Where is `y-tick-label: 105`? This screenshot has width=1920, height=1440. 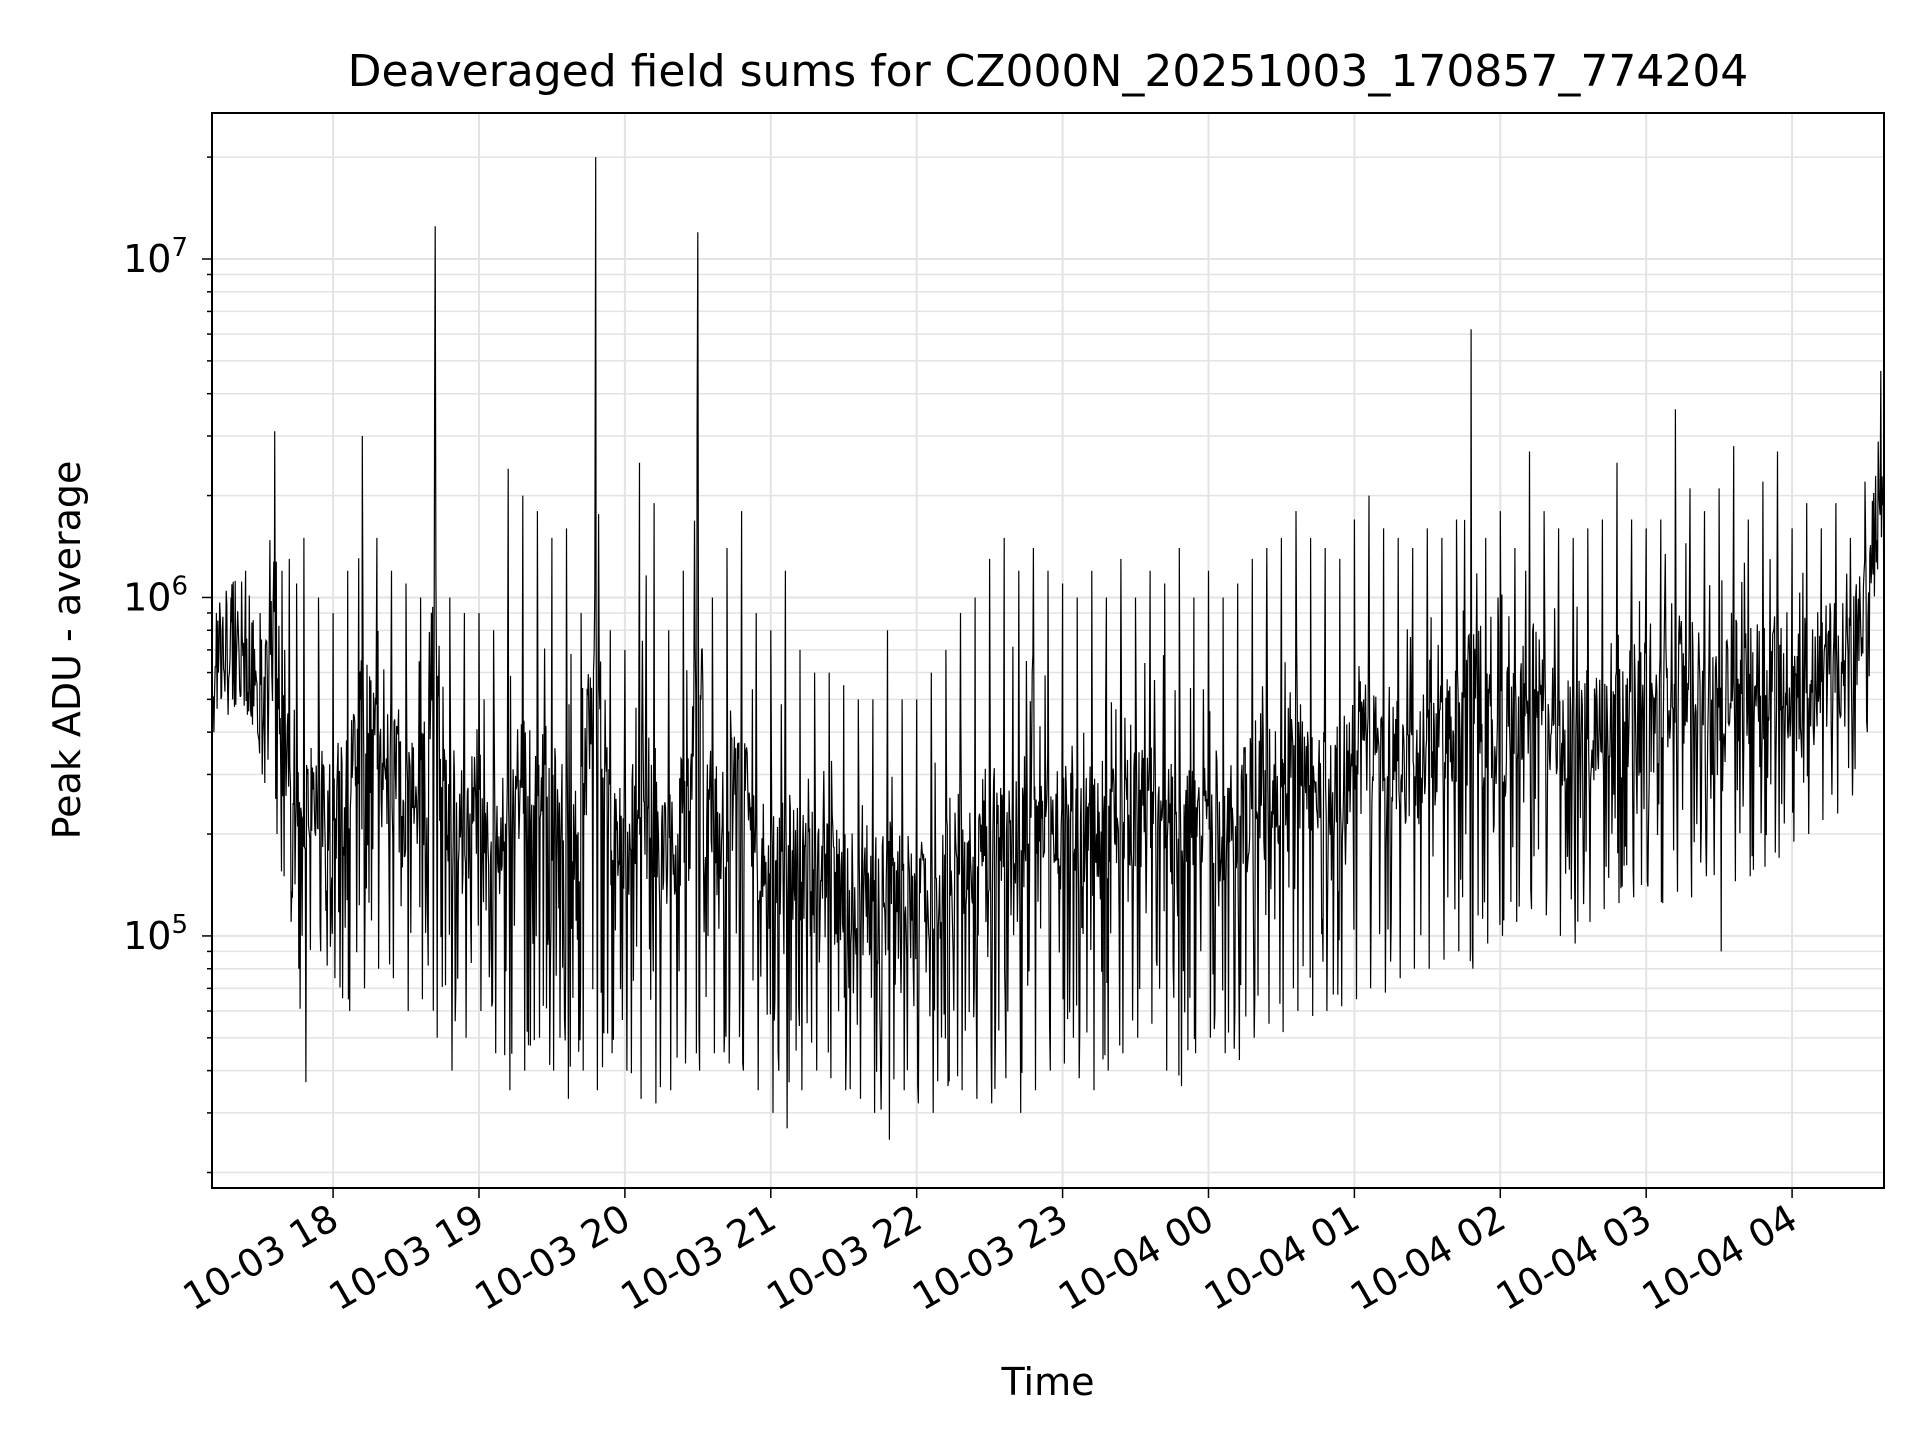 y-tick-label: 105 is located at coordinates (155, 934).